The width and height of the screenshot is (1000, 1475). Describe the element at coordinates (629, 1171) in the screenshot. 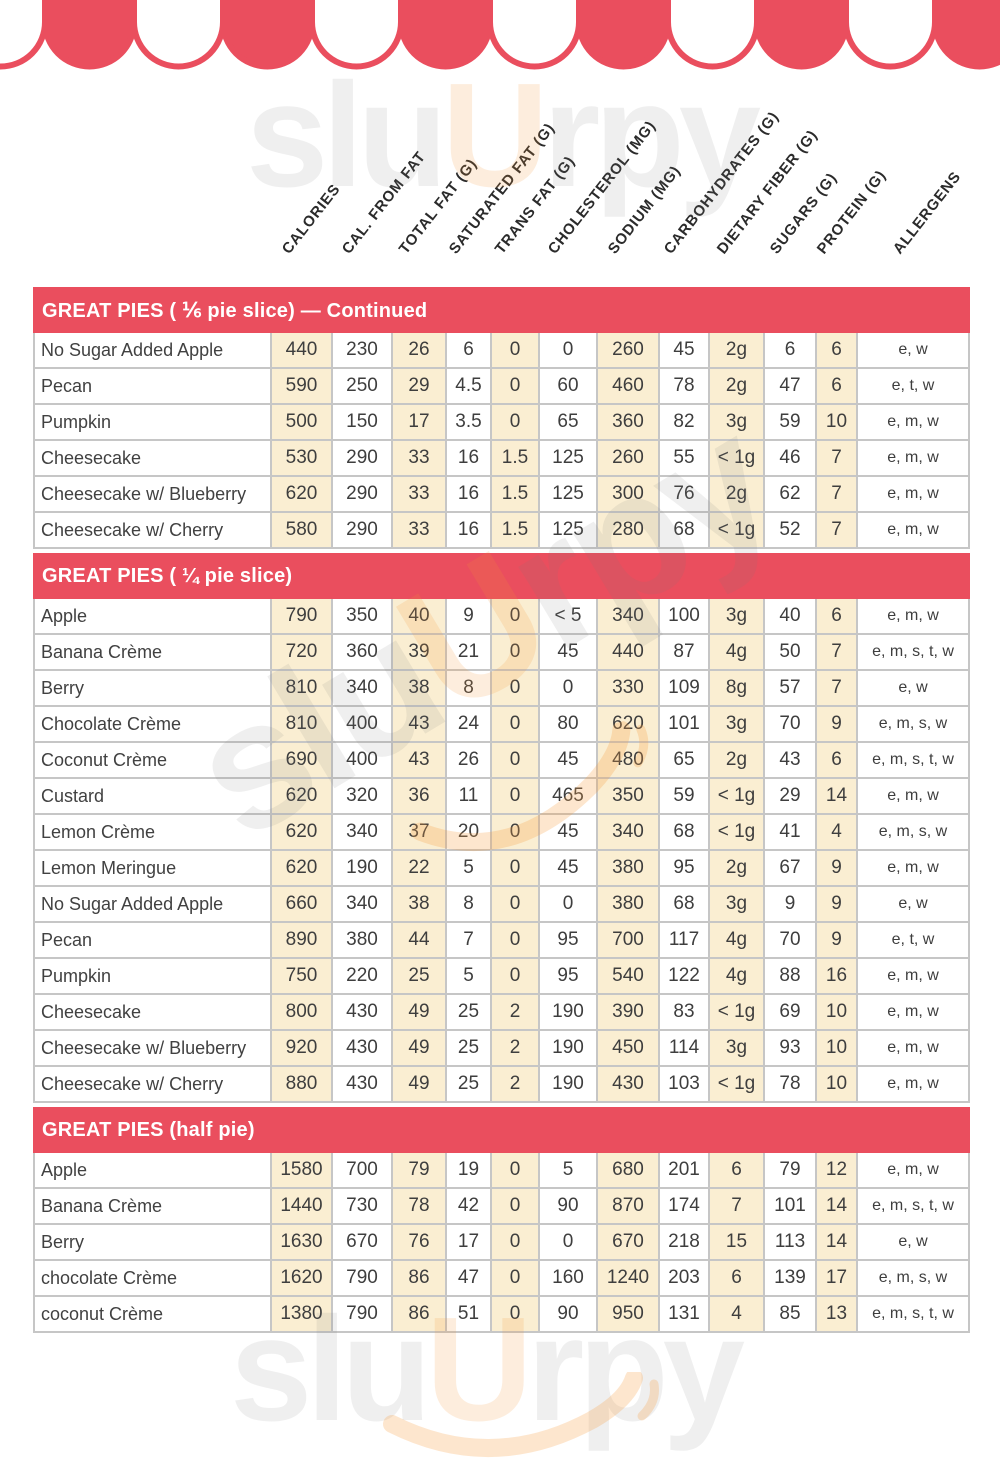

I see `value-cell: 680` at that location.